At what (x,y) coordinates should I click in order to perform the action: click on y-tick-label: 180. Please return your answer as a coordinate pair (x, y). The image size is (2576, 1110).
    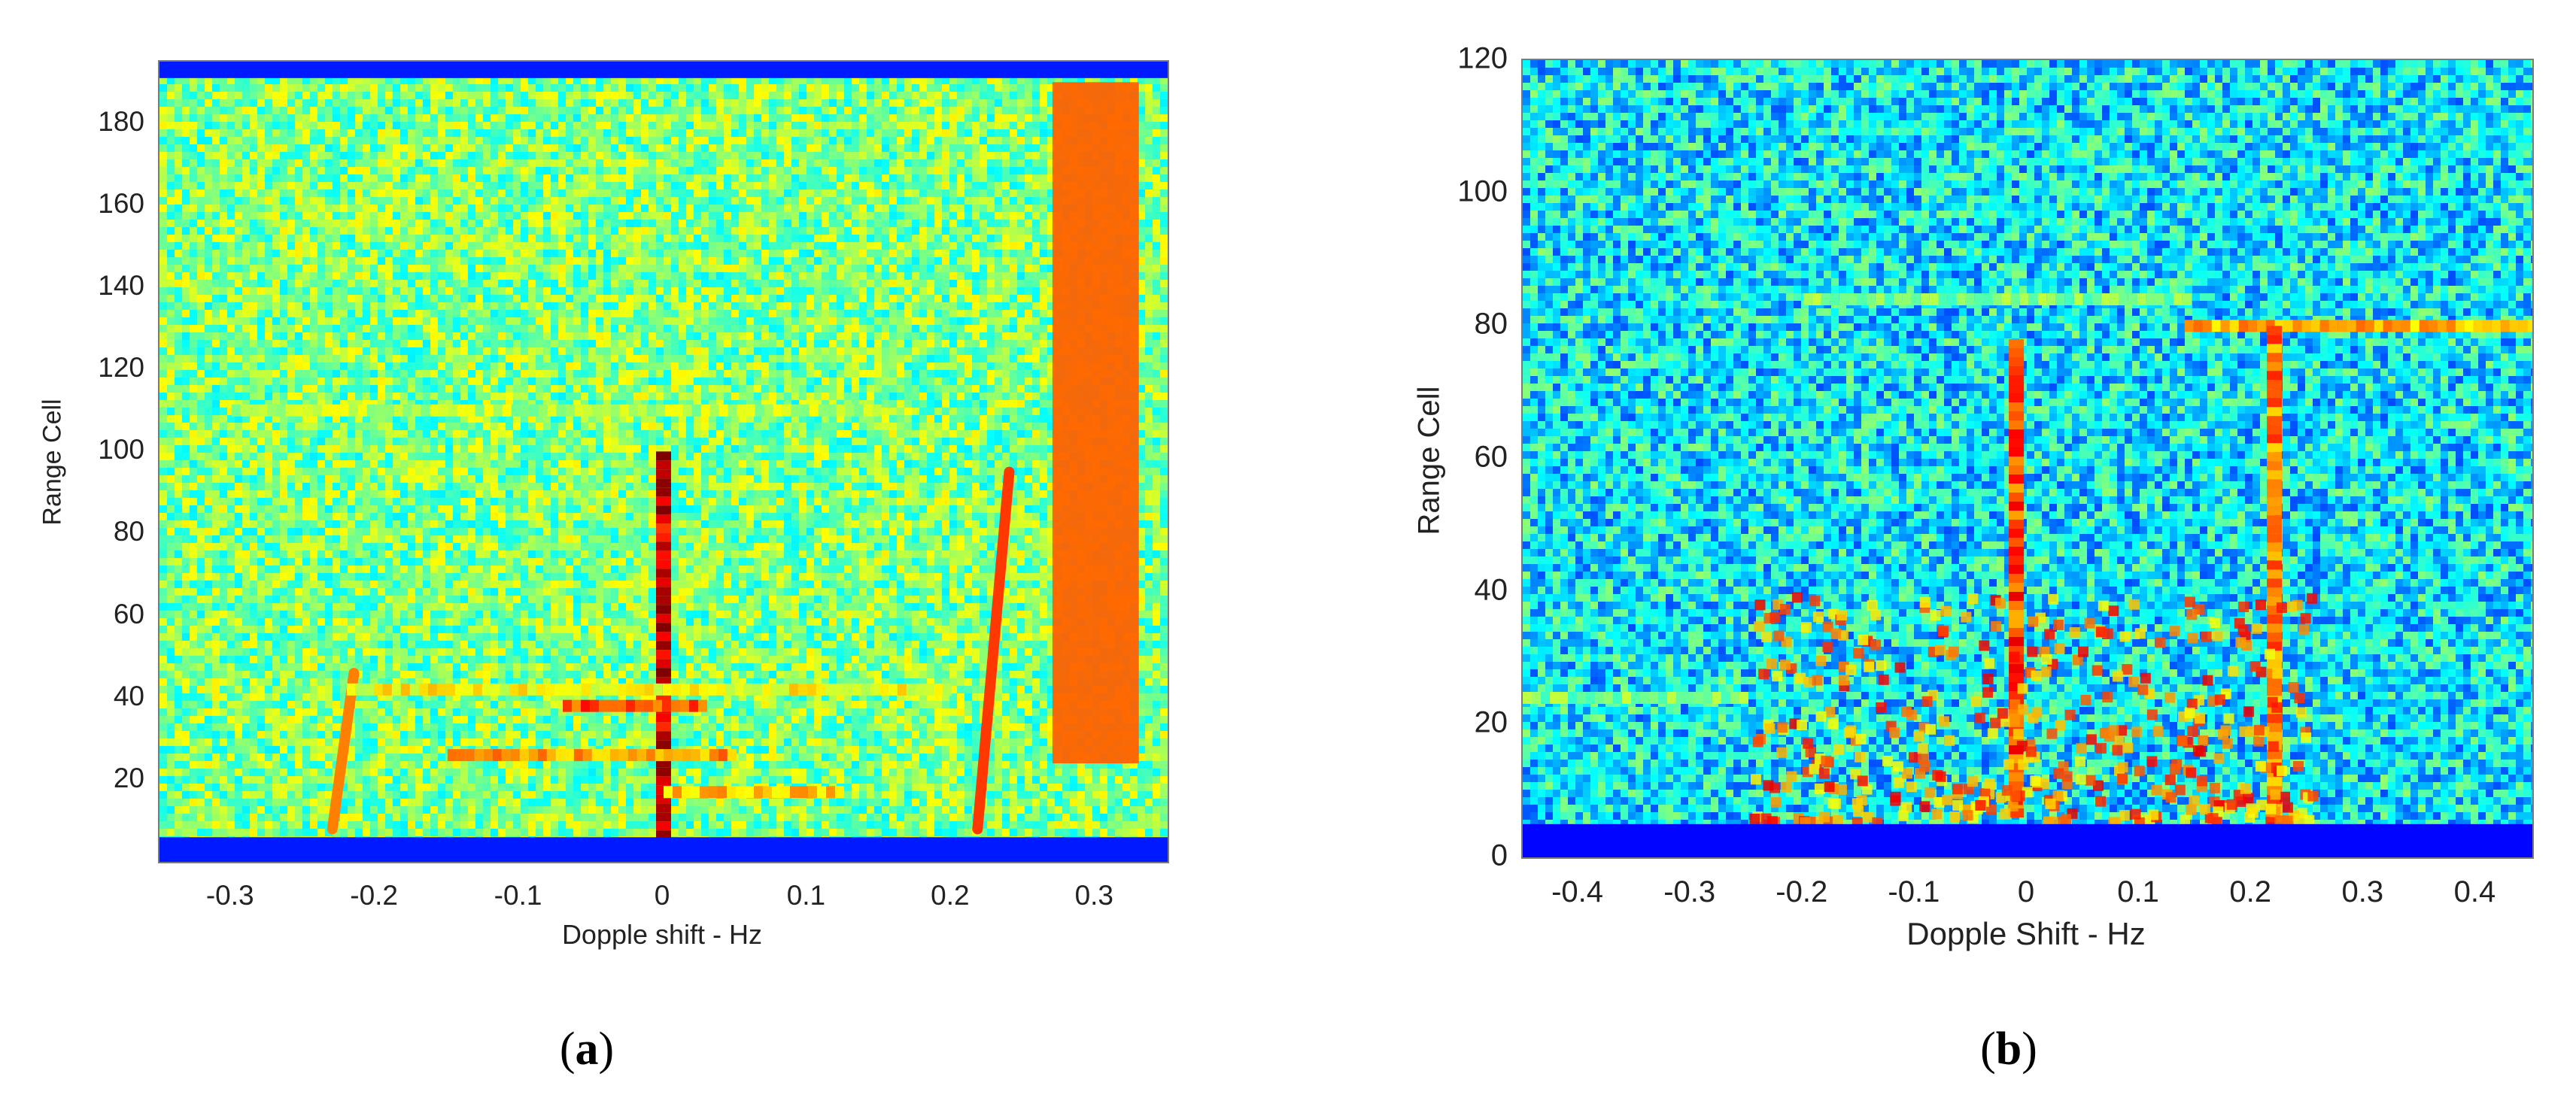
    Looking at the image, I should click on (107, 122).